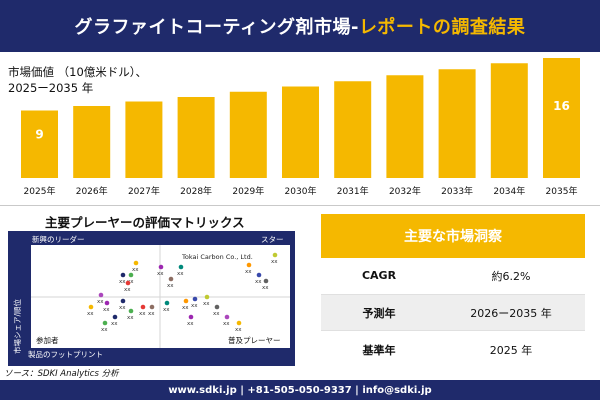 The width and height of the screenshot is (600, 400). I want to click on insight-label: 予測年, so click(379, 313).